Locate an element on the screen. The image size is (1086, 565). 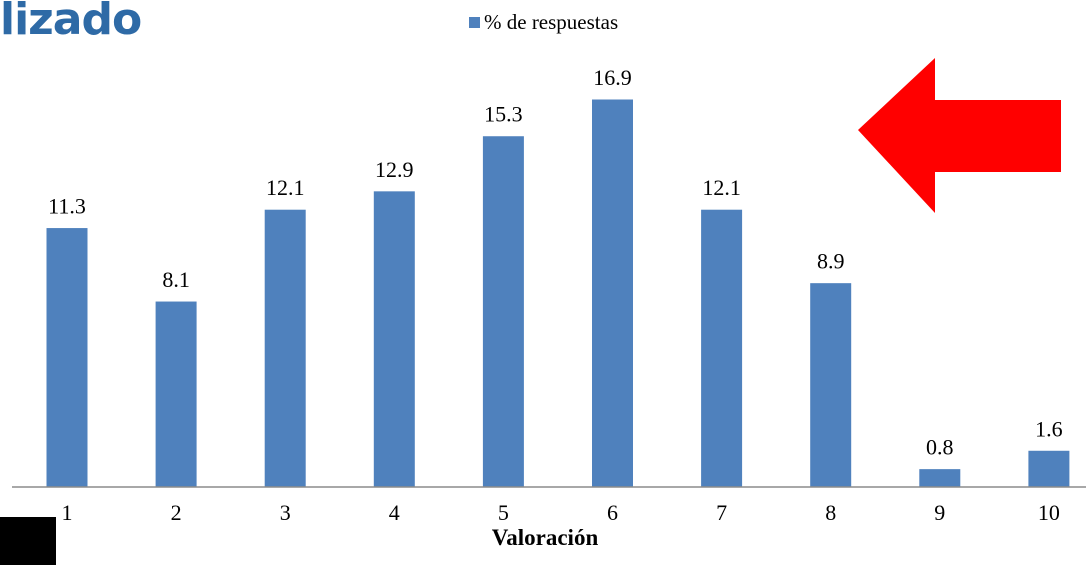
data-label-3: 12.1 is located at coordinates (285, 187).